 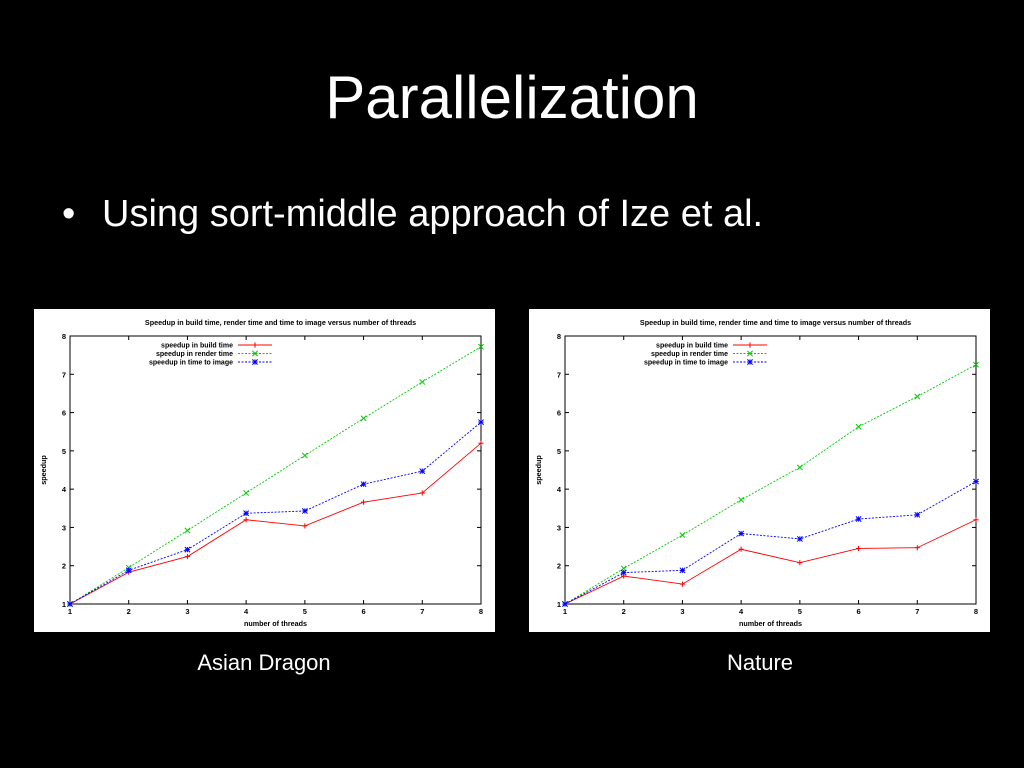 I want to click on slide-title: Parallelization, so click(x=512, y=97).